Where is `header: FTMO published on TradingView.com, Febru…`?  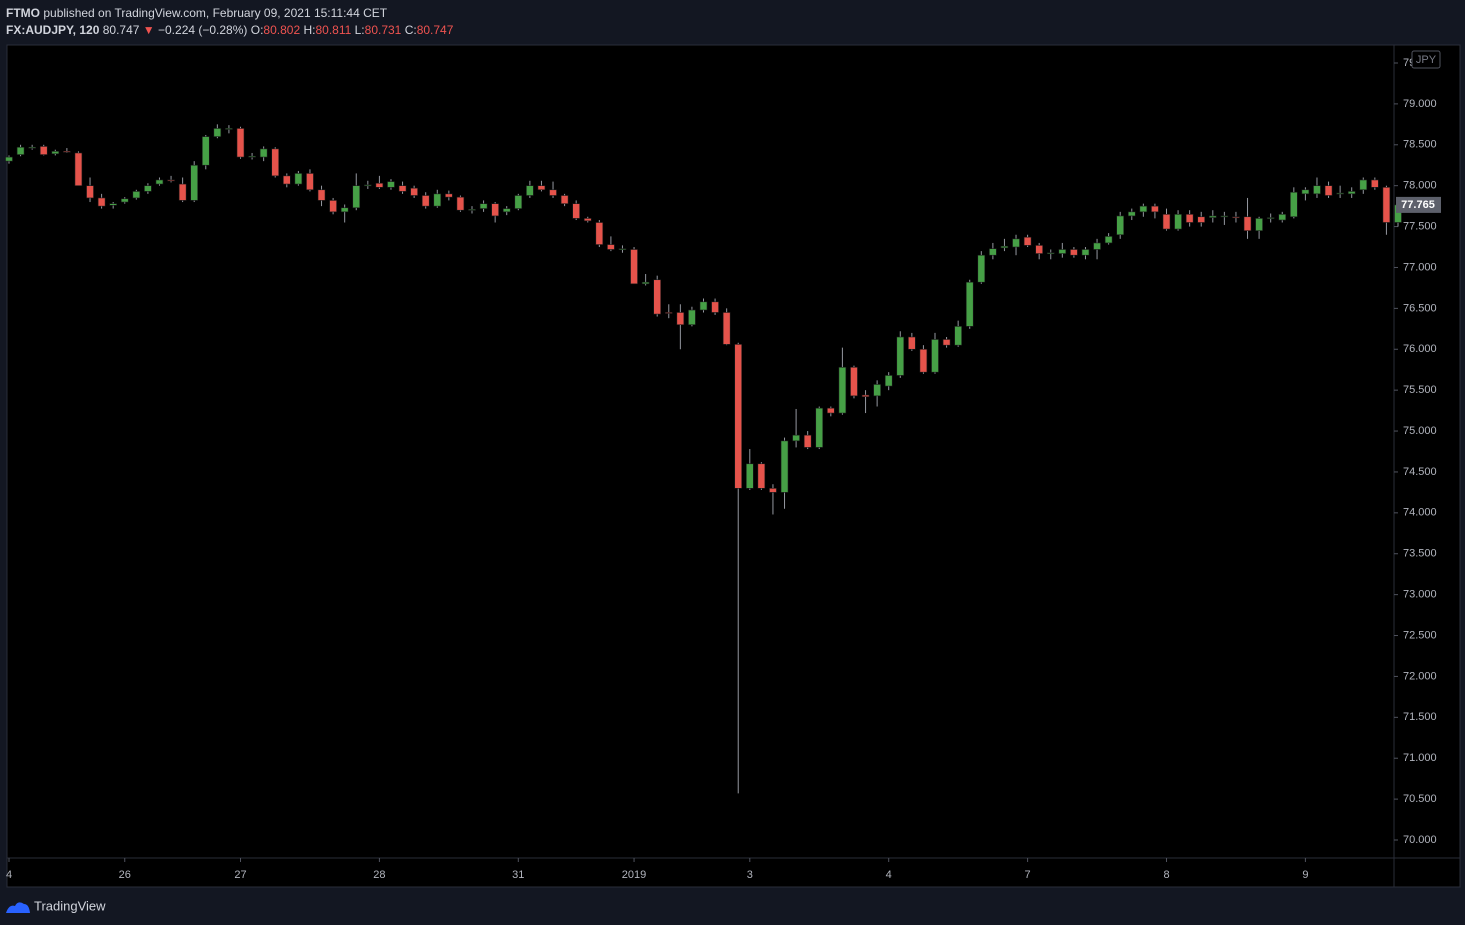
header: FTMO published on TradingView.com, Febru… is located at coordinates (229, 22).